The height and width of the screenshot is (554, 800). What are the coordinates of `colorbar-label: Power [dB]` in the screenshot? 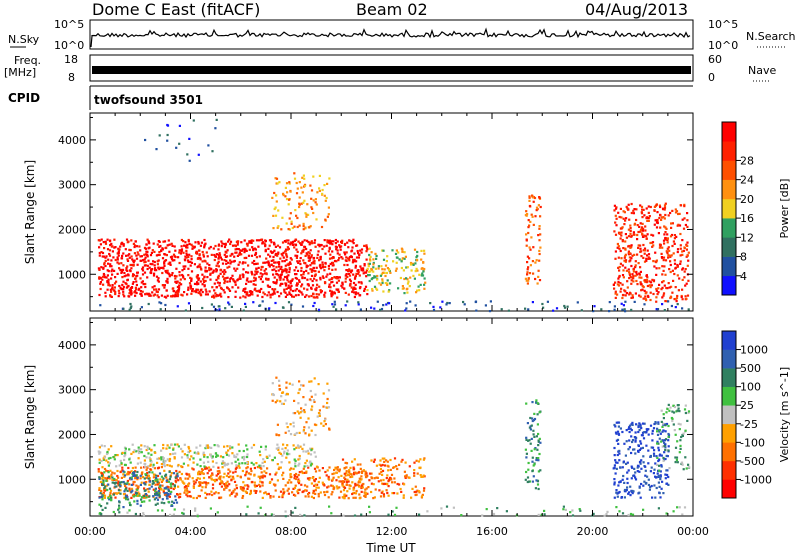 It's located at (784, 209).